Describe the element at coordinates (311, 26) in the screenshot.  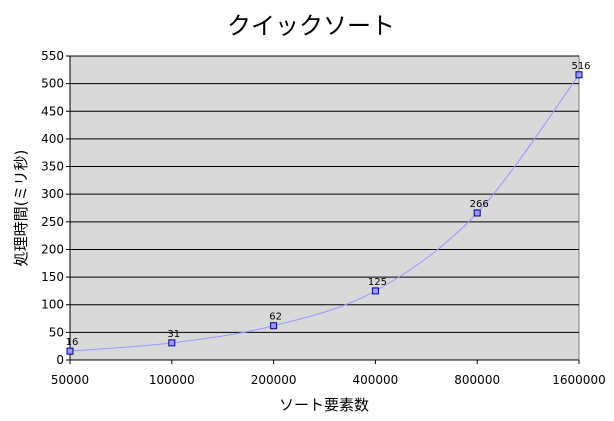
I see `chart-title: クイックソート` at that location.